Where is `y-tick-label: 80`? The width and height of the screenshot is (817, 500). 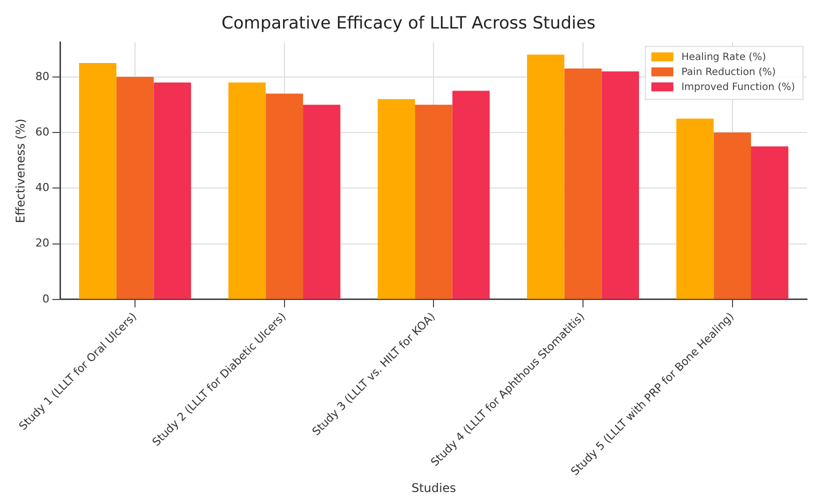
y-tick-label: 80 is located at coordinates (42, 76).